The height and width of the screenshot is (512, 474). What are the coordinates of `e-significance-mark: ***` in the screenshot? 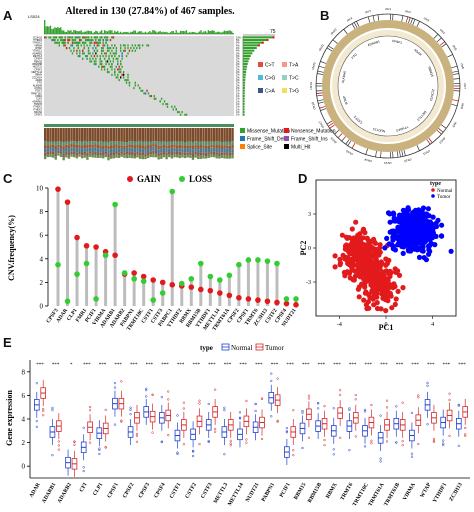 It's located at (243, 365).